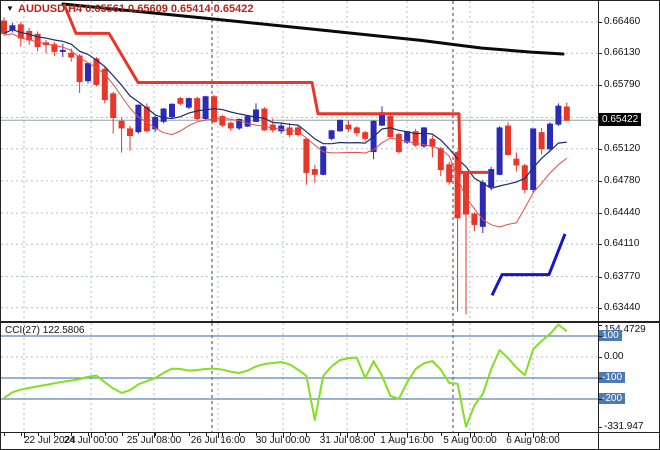 Image resolution: width=660 pixels, height=450 pixels. Describe the element at coordinates (45, 330) in the screenshot. I see `cci-indicator-label: CCI(27) 122.5806` at that location.